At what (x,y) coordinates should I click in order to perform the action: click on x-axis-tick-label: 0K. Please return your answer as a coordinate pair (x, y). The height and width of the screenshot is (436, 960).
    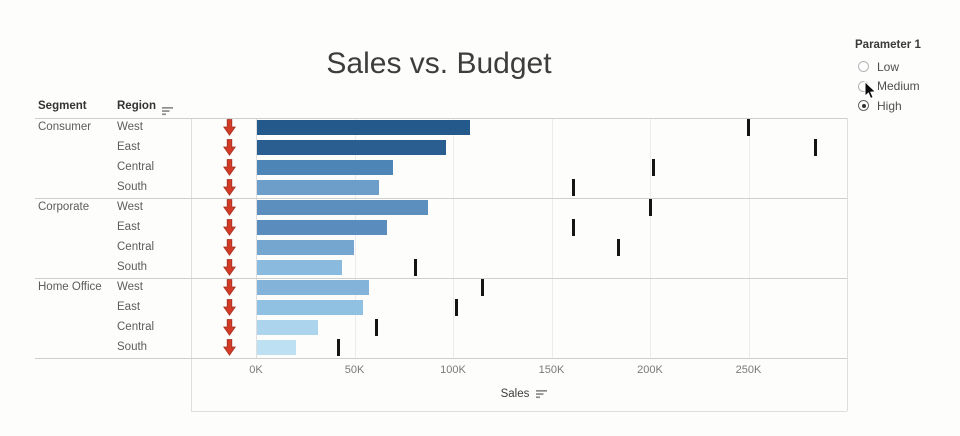
    Looking at the image, I should click on (256, 370).